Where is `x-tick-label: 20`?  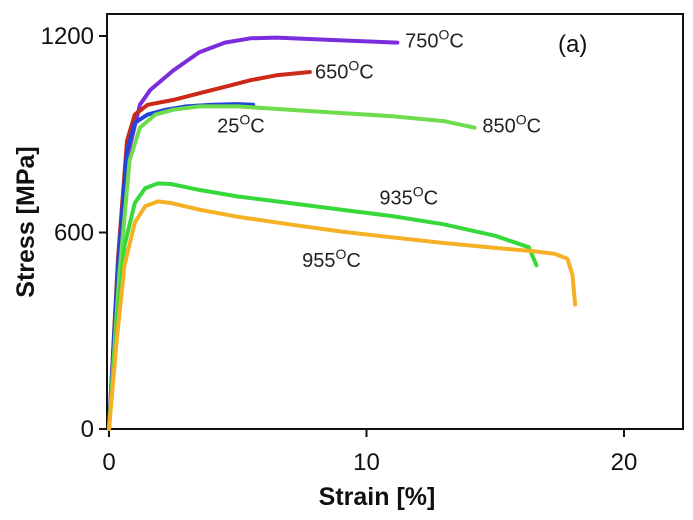 x-tick-label: 20 is located at coordinates (624, 462).